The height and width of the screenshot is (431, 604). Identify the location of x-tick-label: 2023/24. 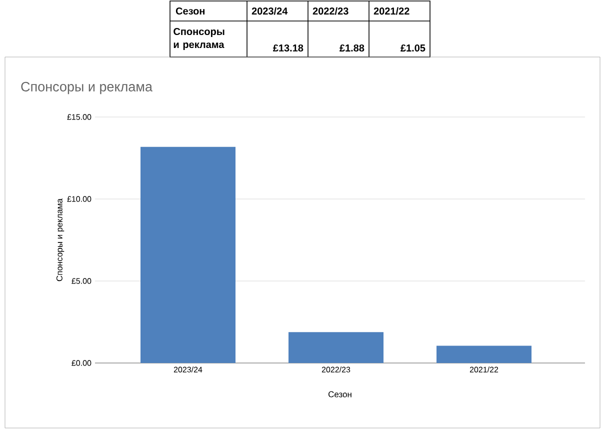
(188, 369).